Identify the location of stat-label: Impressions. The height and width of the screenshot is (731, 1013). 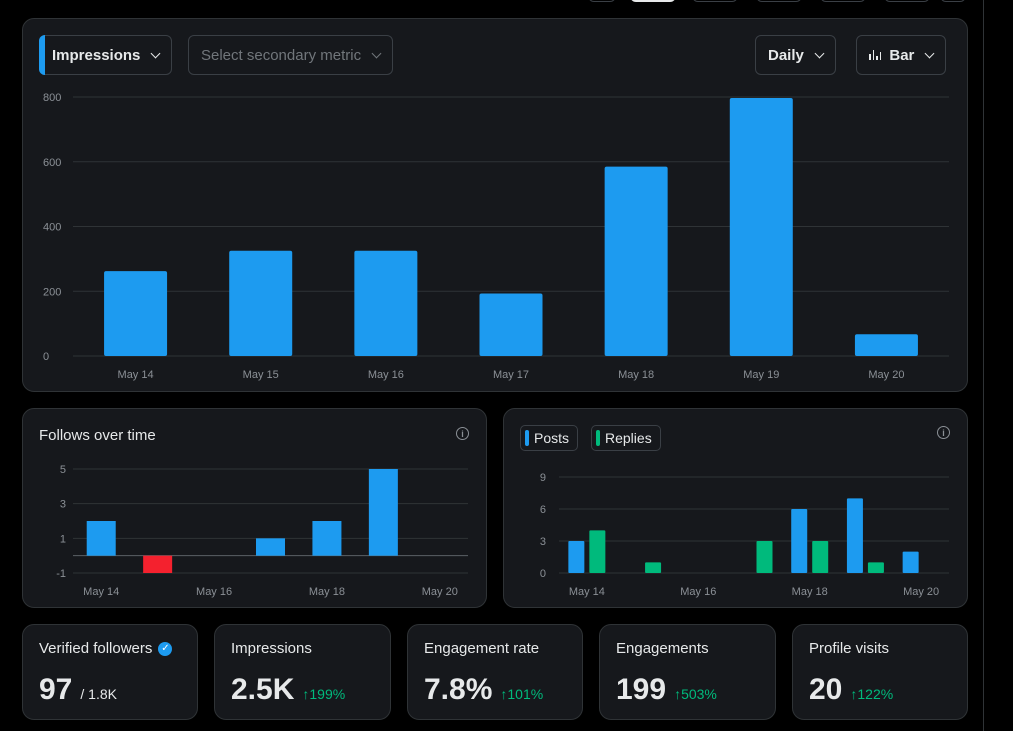
(271, 648).